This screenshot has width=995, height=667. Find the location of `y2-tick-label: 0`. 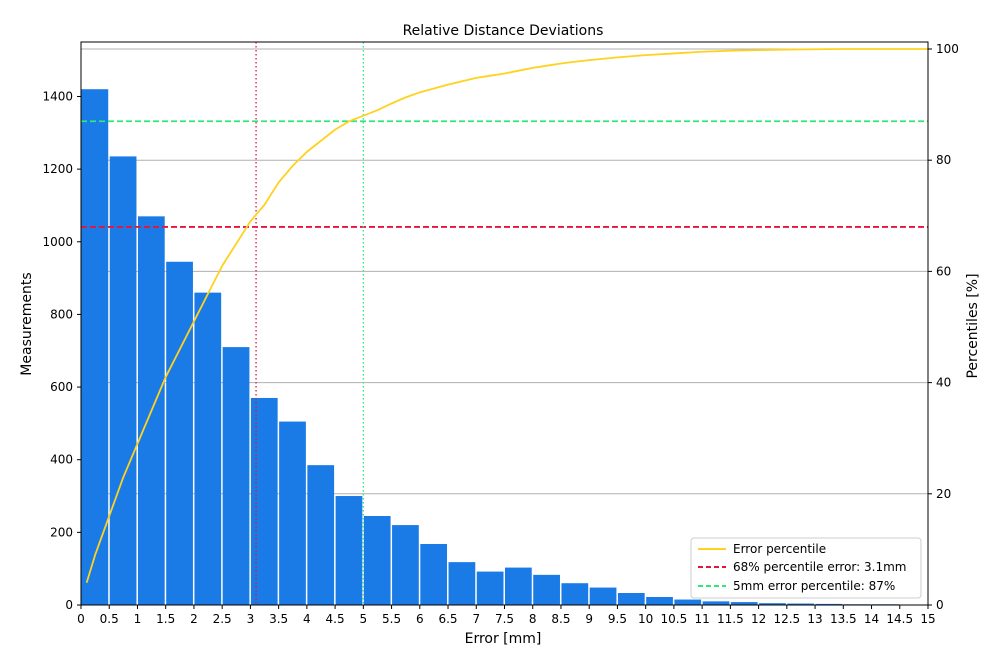

y2-tick-label: 0 is located at coordinates (940, 605).